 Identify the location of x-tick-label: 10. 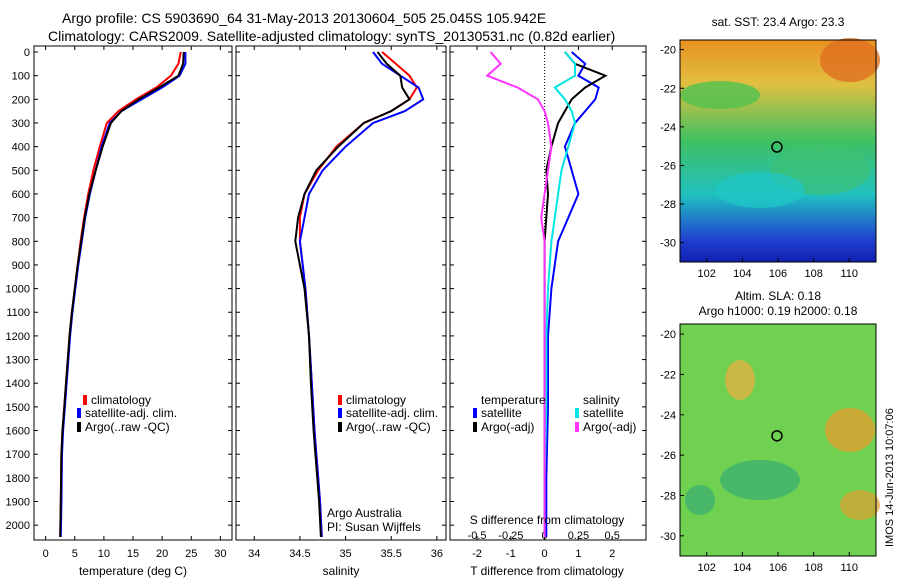
(104, 554).